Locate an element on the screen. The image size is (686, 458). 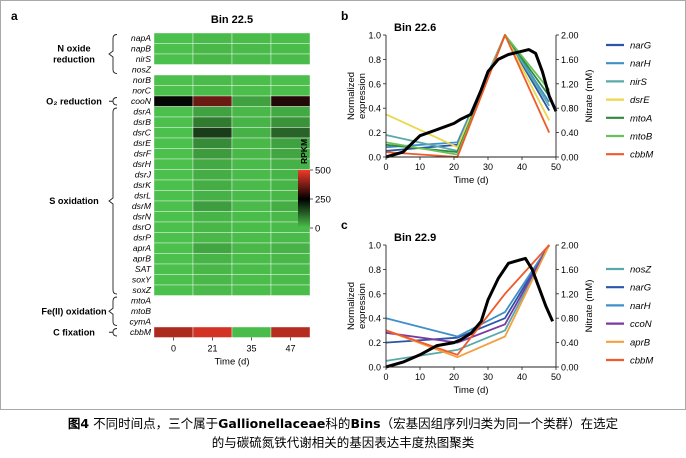
group-label: S oxidation is located at coordinates (74, 201).